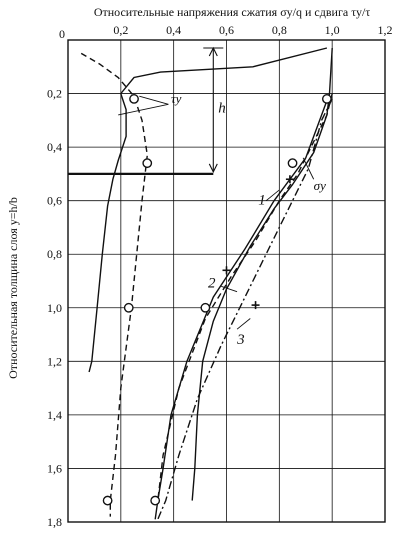 This screenshot has width=408, height=543. What do you see at coordinates (240, 340) in the screenshot?
I see `curve-3-label: 3` at bounding box center [240, 340].